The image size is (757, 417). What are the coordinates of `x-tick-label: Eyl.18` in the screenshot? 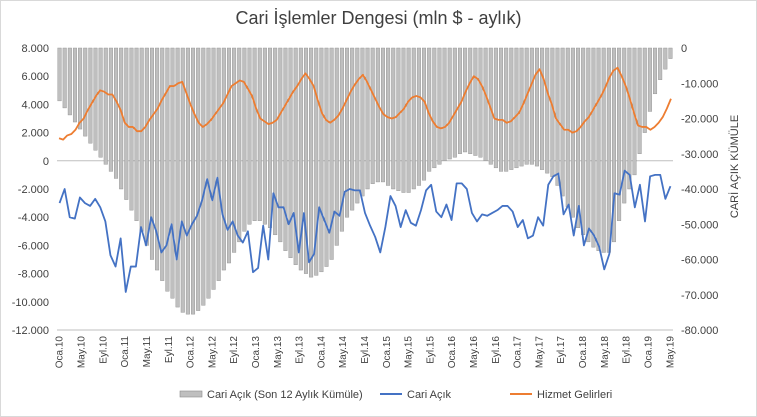 It's located at (627, 350).